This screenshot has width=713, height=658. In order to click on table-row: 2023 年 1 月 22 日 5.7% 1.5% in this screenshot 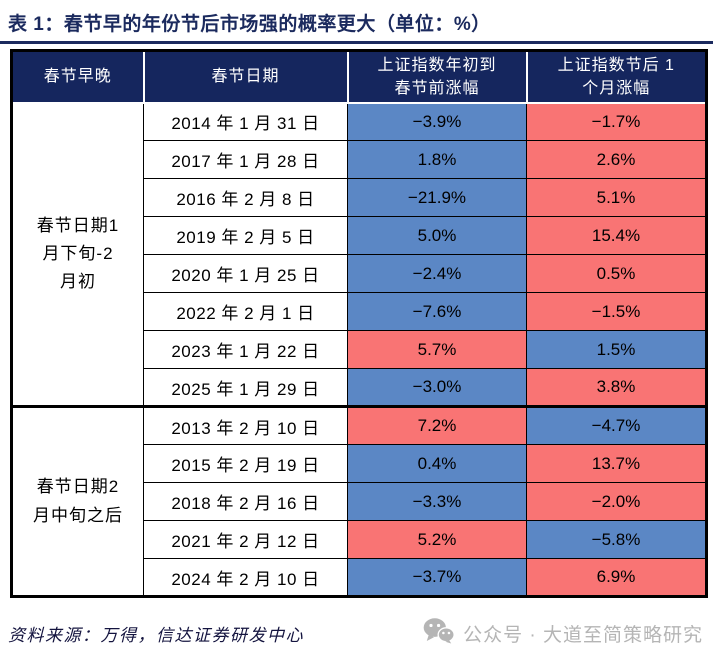, I will do `click(359, 349)`.